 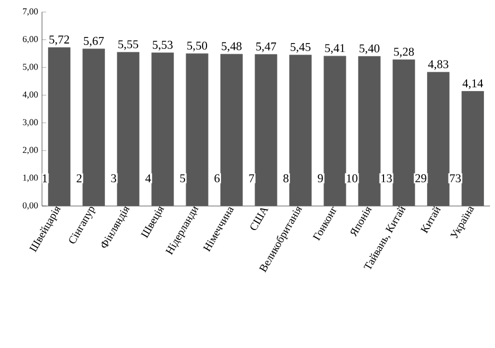 I want to click on y-tick-label: 2,00, so click(x=30, y=150).